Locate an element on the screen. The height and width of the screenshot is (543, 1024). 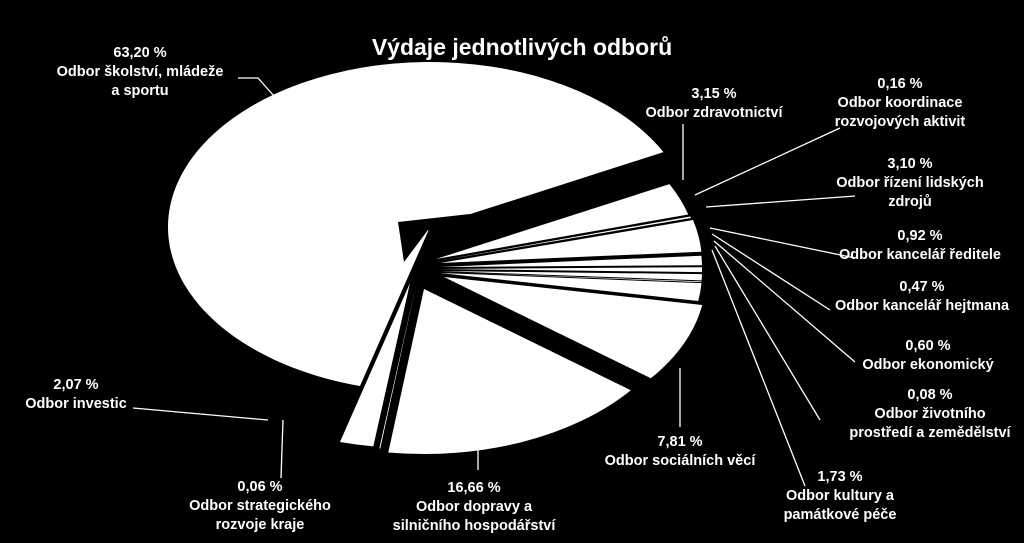
slice-category-label: rozvoje kraje is located at coordinates (260, 525).